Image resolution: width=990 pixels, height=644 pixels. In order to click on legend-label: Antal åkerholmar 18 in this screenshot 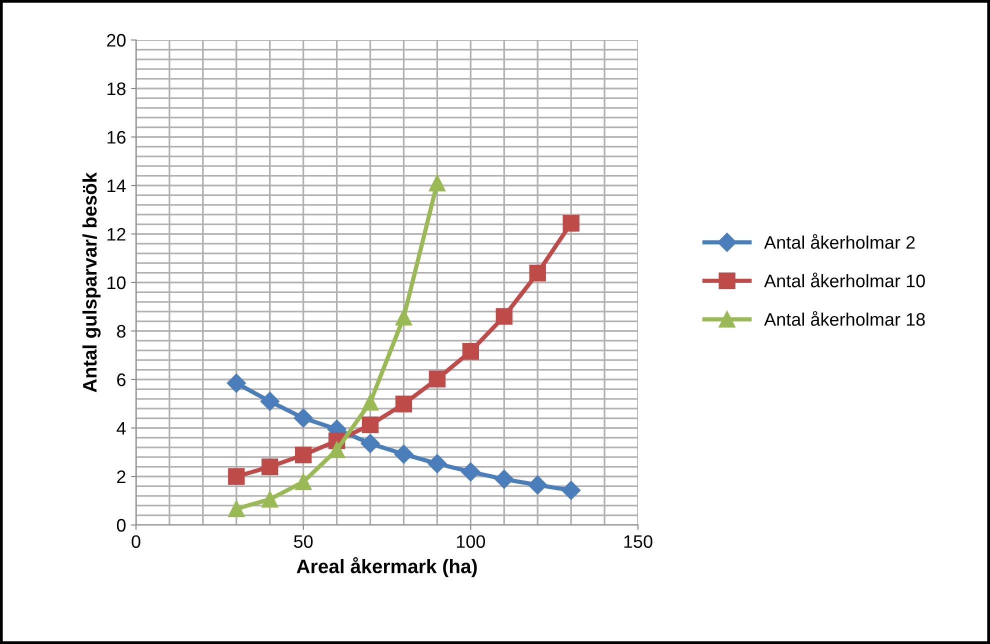, I will do `click(844, 318)`.